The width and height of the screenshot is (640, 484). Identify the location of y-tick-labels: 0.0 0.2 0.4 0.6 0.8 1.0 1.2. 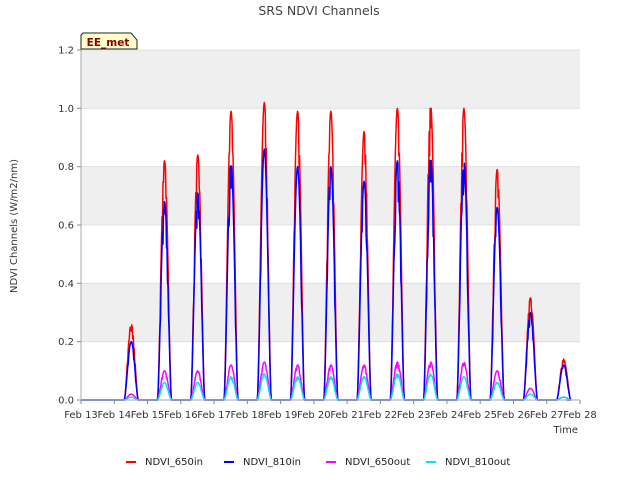
(69, 226).